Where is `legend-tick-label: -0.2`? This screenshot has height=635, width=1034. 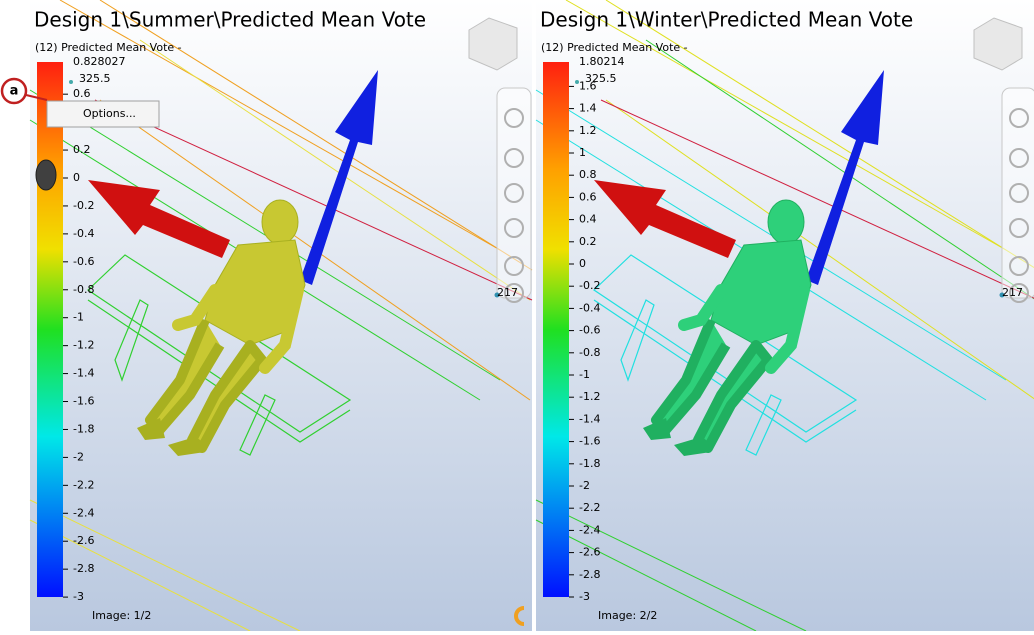
legend-tick-label: -0.2 is located at coordinates (83, 205).